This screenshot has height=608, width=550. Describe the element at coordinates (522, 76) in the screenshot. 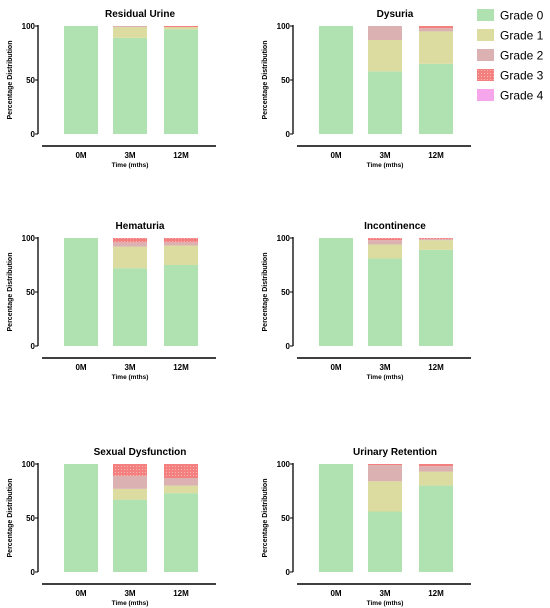

I see `legend-label-grade-3: Grade 3` at that location.